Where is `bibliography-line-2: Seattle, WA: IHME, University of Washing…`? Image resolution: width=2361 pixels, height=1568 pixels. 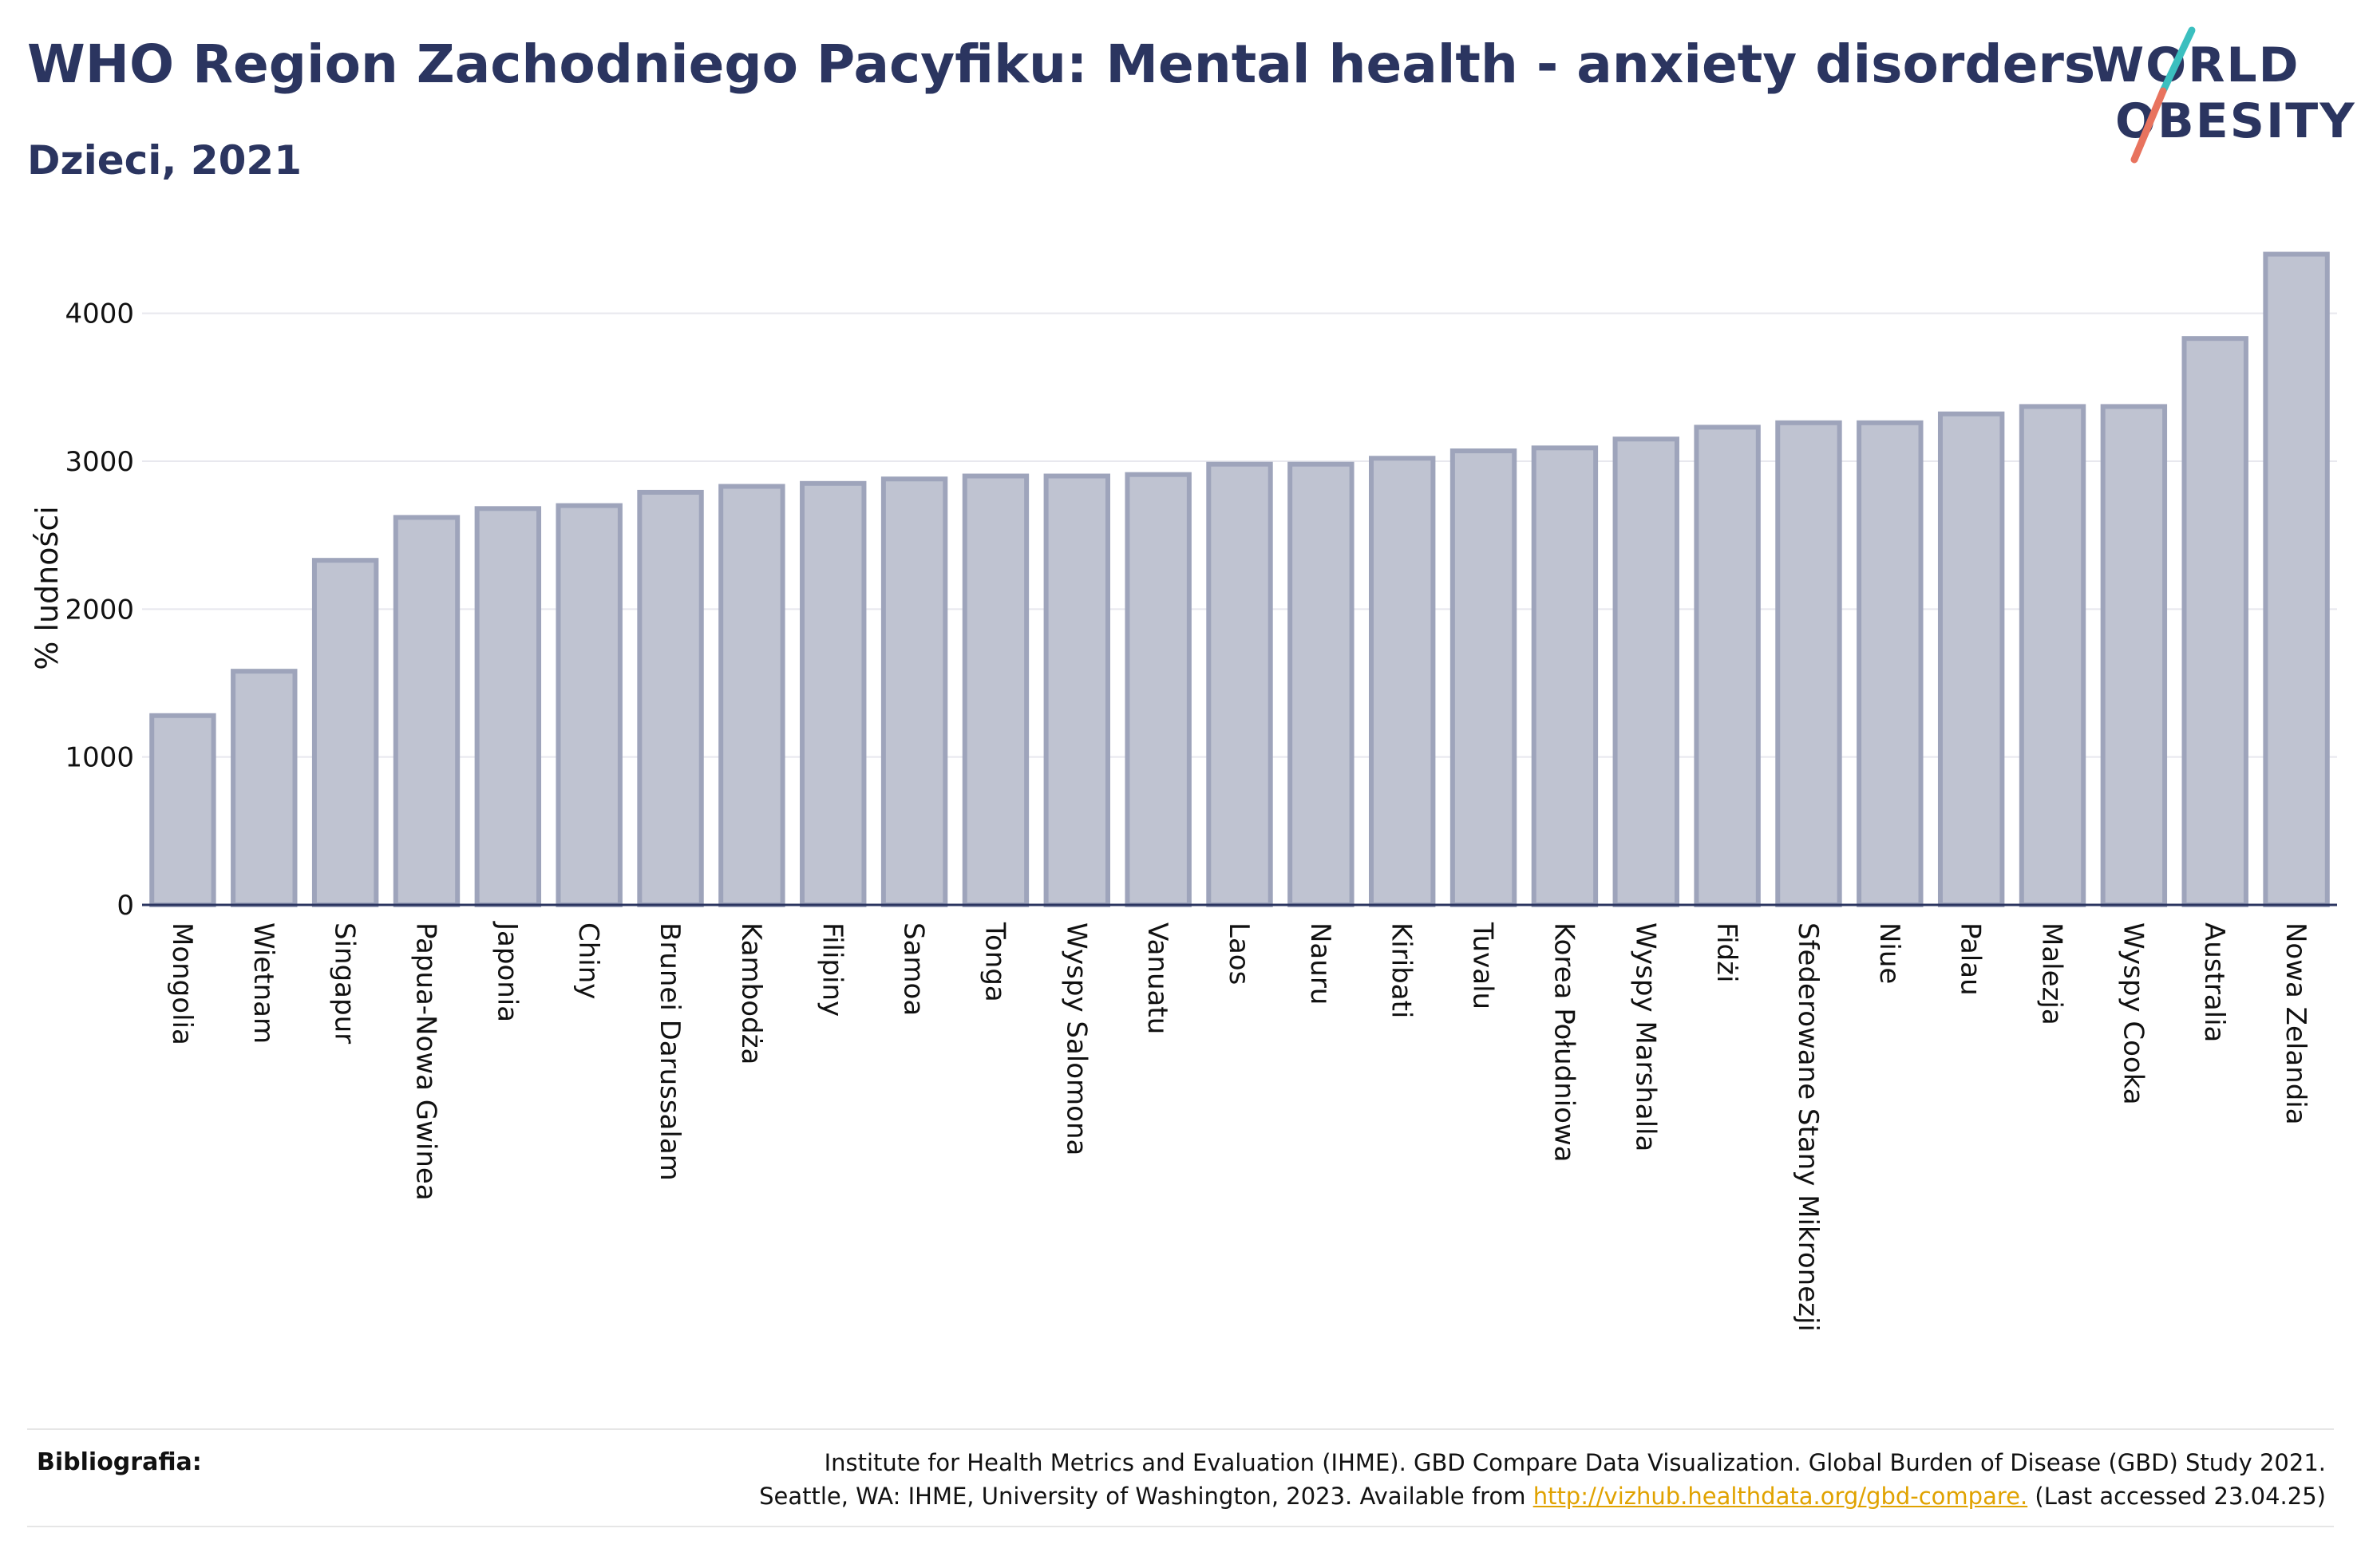
bibliography-line-2: Seattle, WA: IHME, University of Washing… is located at coordinates (1542, 1496).